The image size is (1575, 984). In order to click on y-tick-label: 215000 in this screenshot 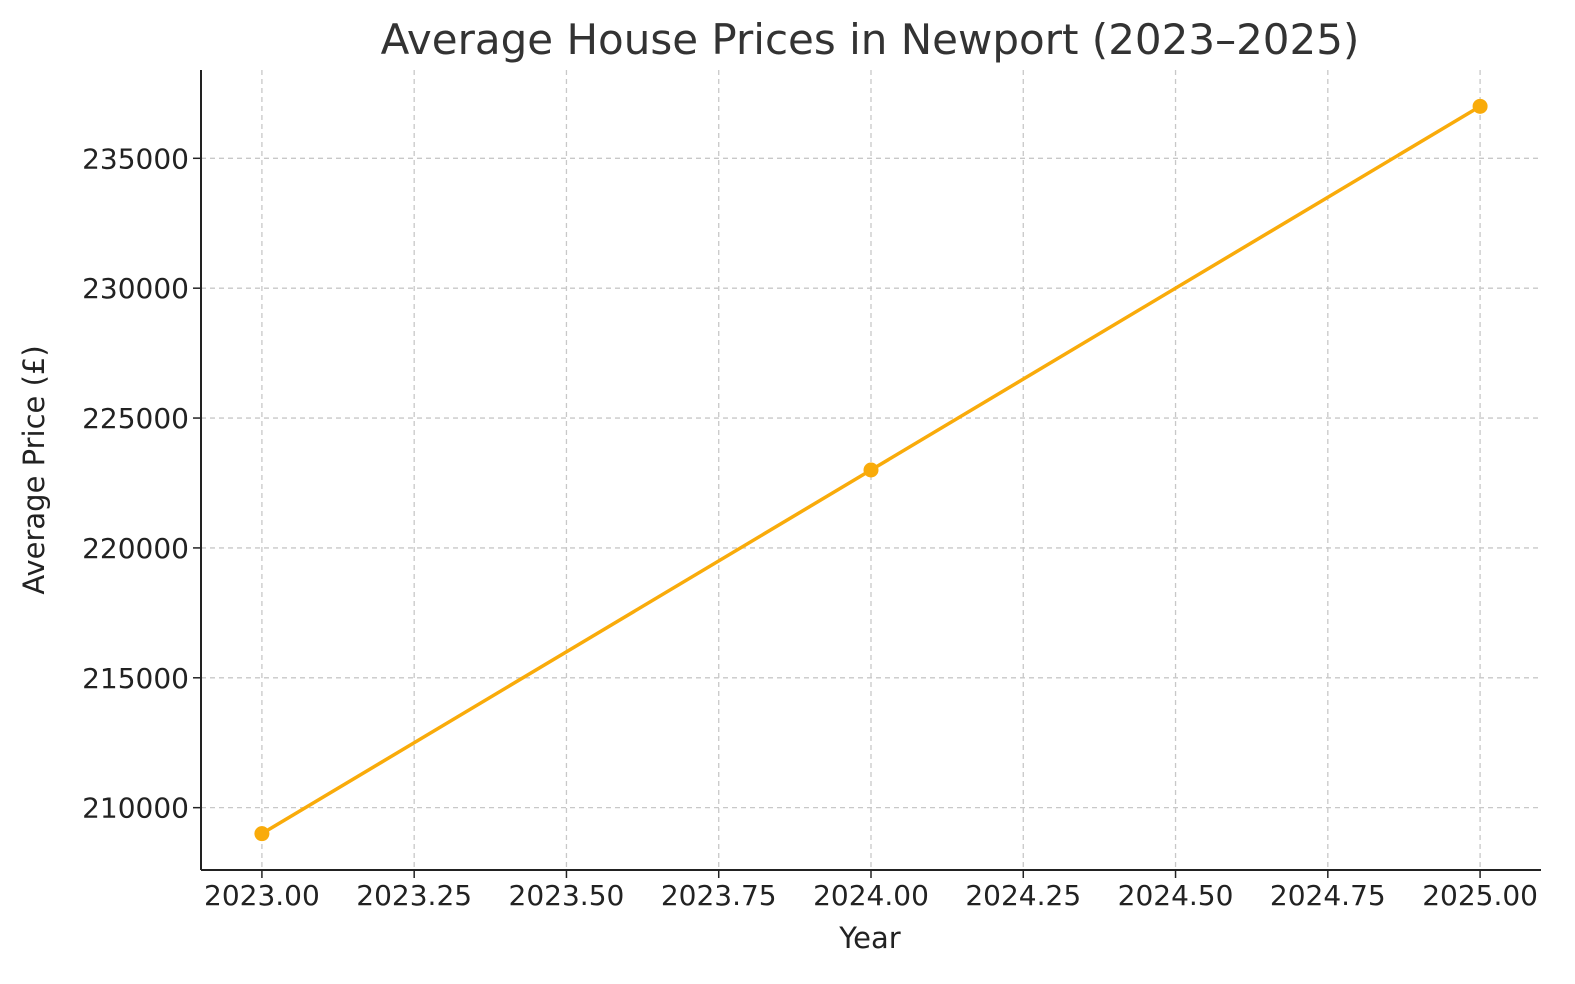, I will do `click(135, 678)`.